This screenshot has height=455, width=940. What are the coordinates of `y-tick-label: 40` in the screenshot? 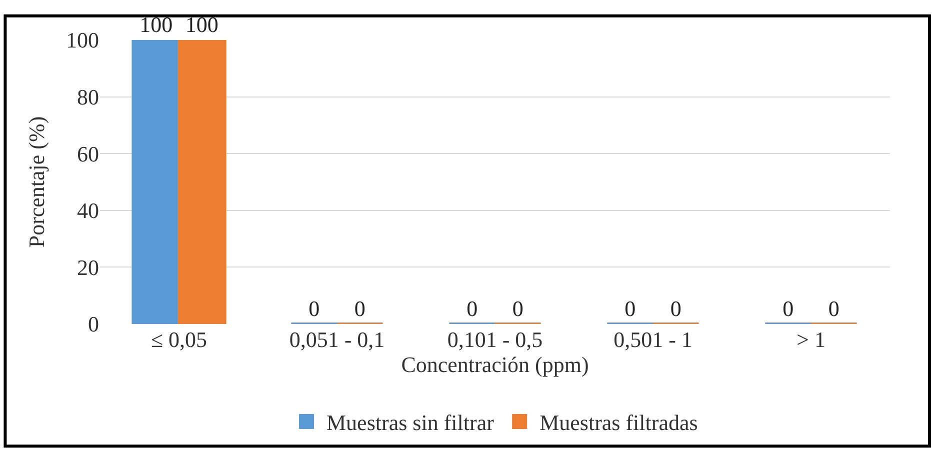 It's located at (88, 211).